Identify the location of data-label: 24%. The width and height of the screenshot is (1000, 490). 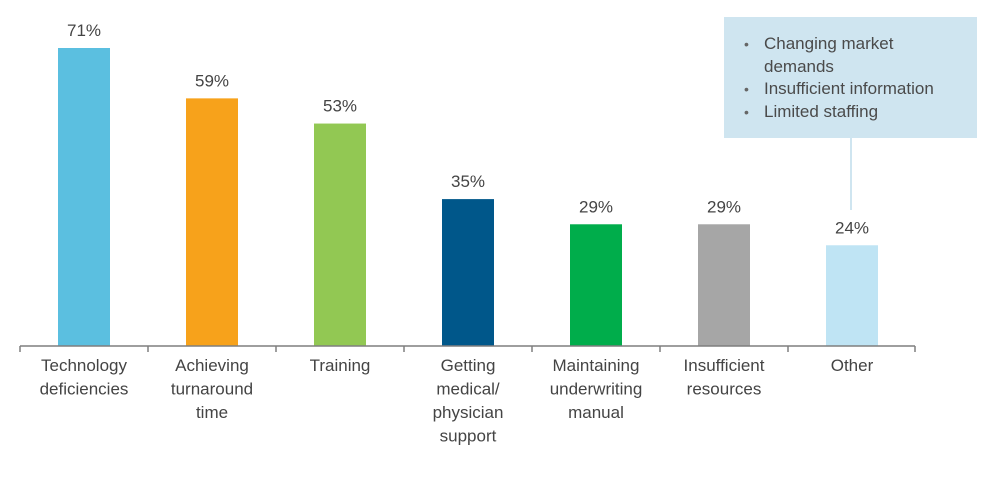
(852, 227).